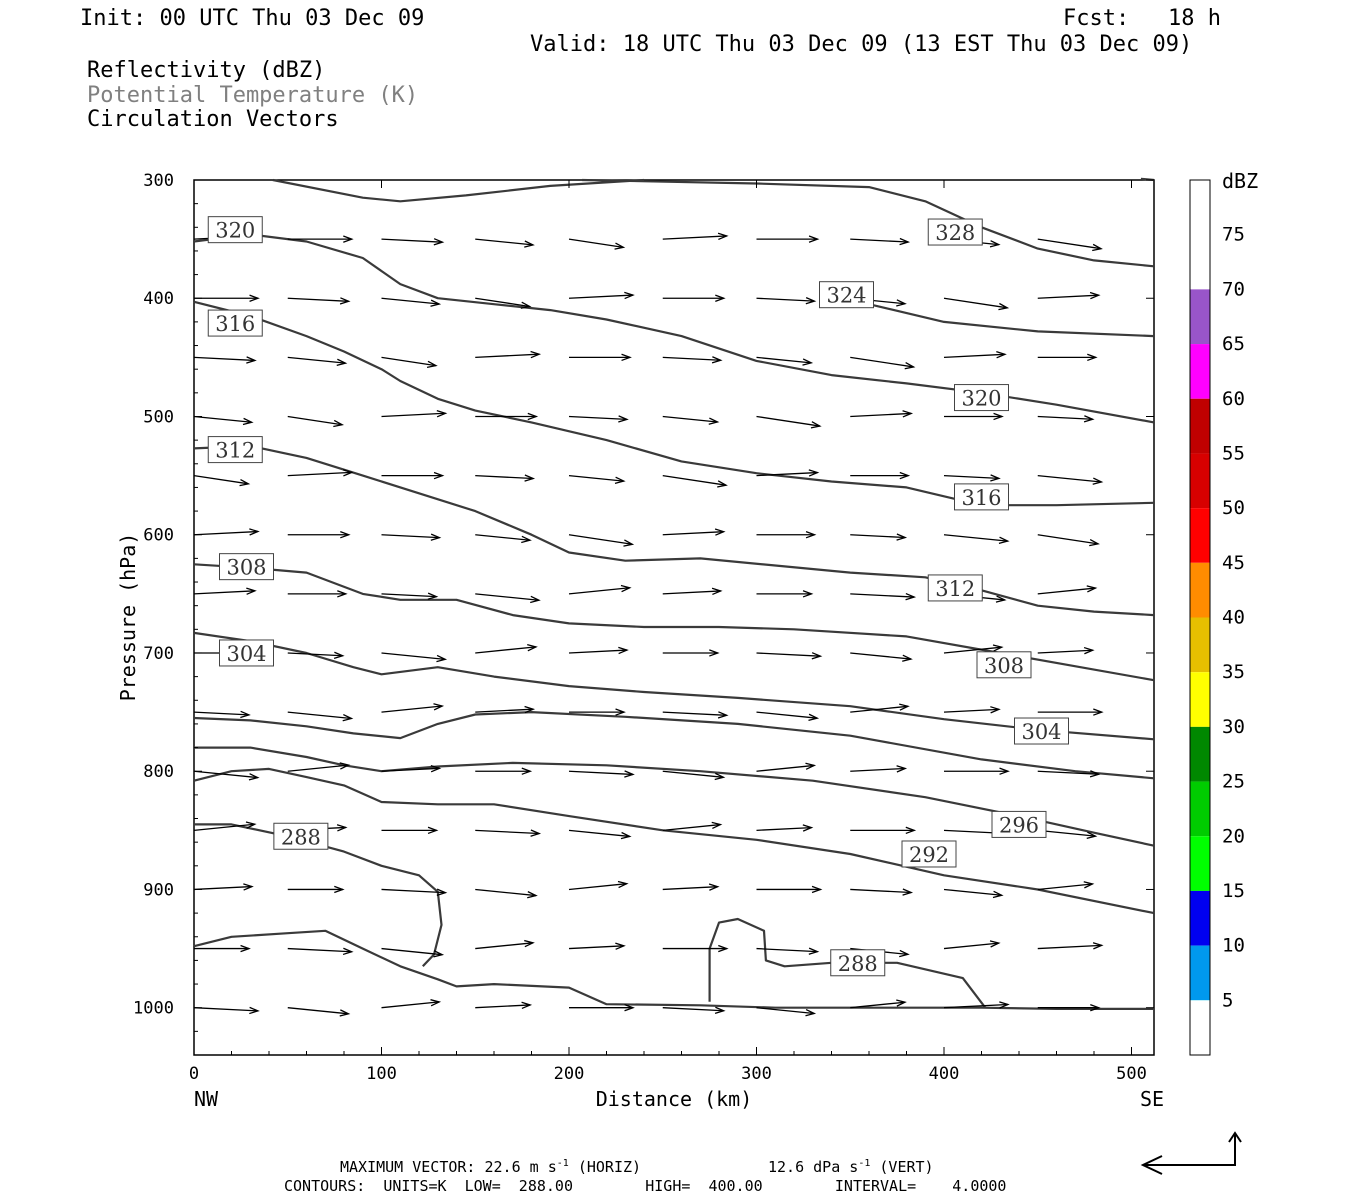 The width and height of the screenshot is (1350, 1200). Describe the element at coordinates (381, 1074) in the screenshot. I see `x-tick-label: 100` at that location.